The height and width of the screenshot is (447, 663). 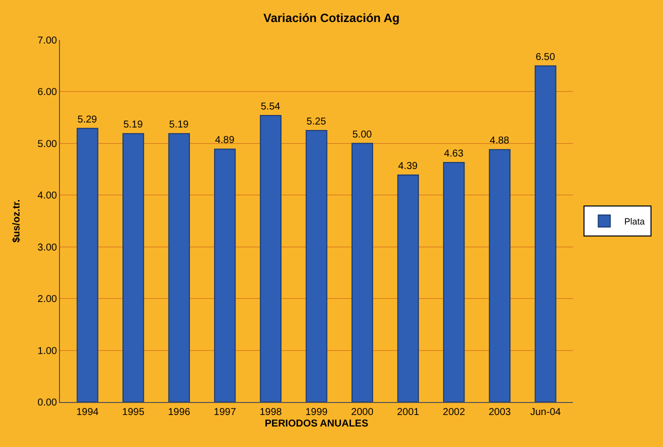 I want to click on y-axis-title: $us/oz.tr., so click(x=17, y=221).